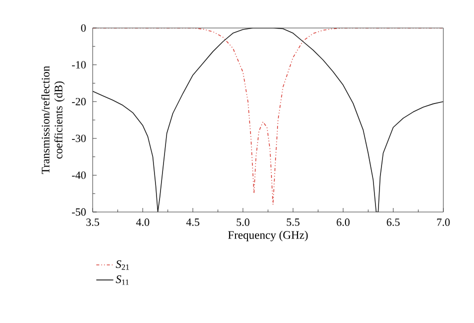 The height and width of the screenshot is (323, 474). I want to click on x-tick-label: 5.0, so click(243, 222).